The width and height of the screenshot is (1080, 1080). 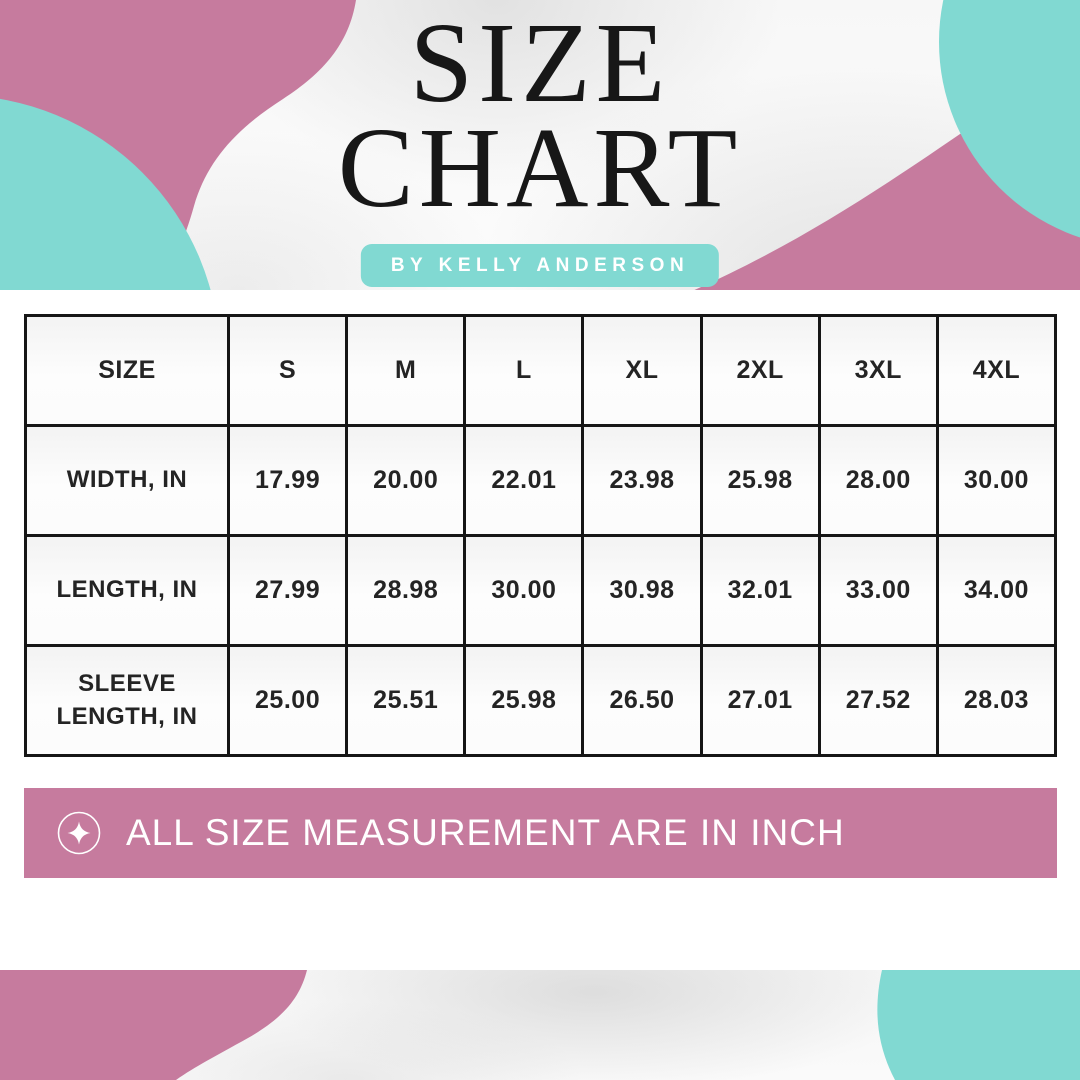 What do you see at coordinates (642, 700) in the screenshot?
I see `table-value-cell: 26.50` at bounding box center [642, 700].